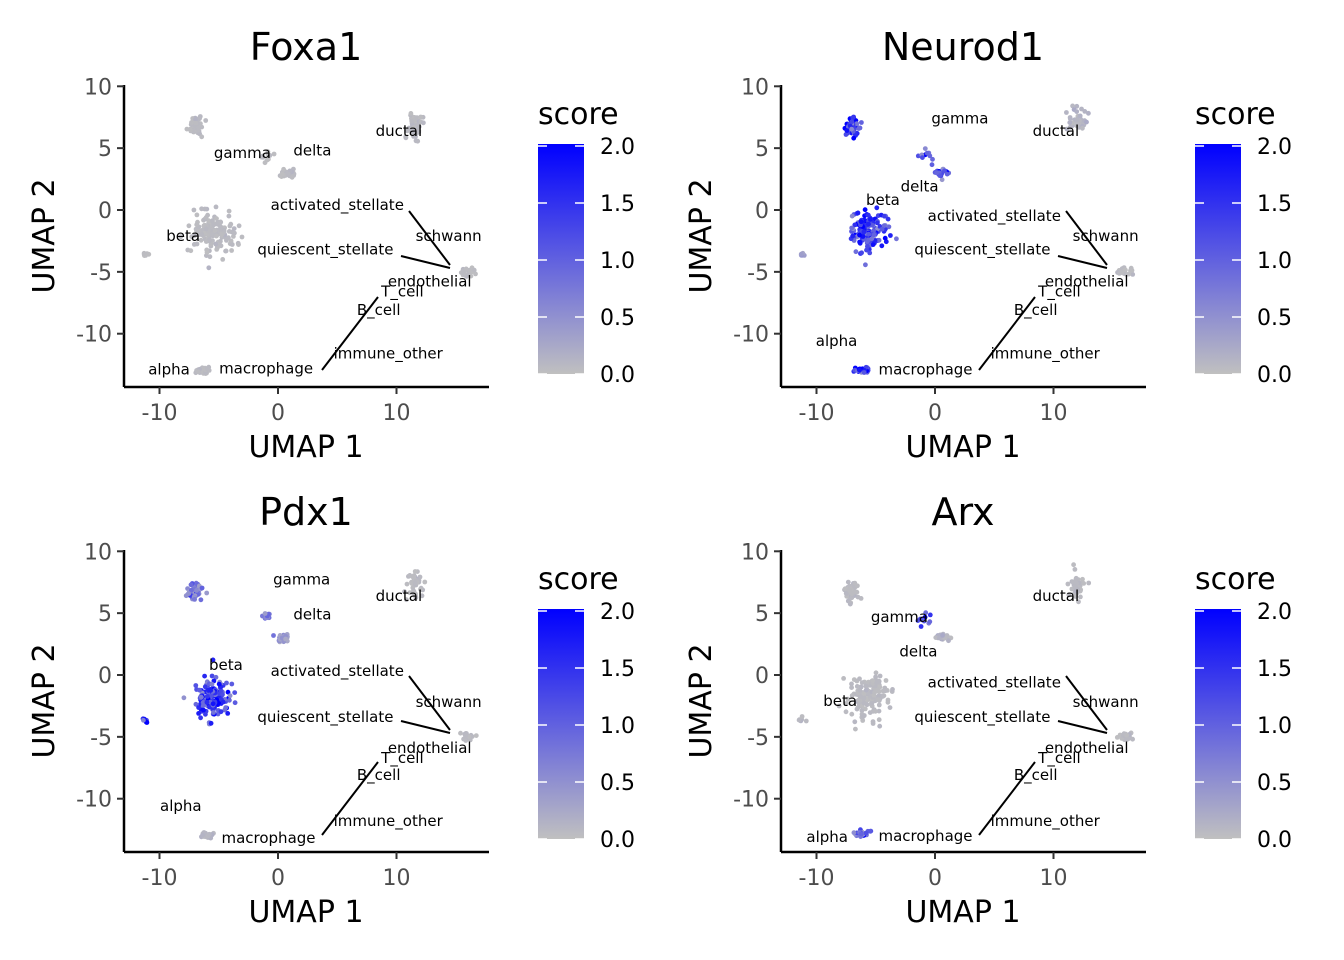 The image size is (1344, 960). What do you see at coordinates (1274, 783) in the screenshot?
I see `legend-tick-label: 0.5` at bounding box center [1274, 783].